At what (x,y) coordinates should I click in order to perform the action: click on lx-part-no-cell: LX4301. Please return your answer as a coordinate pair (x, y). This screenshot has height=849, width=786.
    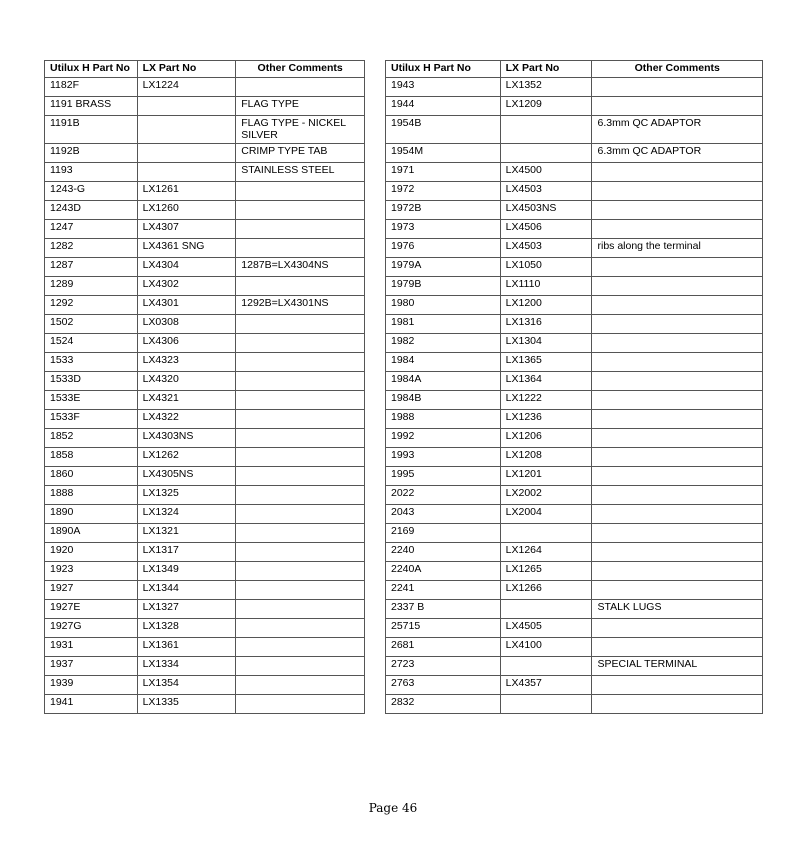
    Looking at the image, I should click on (186, 305).